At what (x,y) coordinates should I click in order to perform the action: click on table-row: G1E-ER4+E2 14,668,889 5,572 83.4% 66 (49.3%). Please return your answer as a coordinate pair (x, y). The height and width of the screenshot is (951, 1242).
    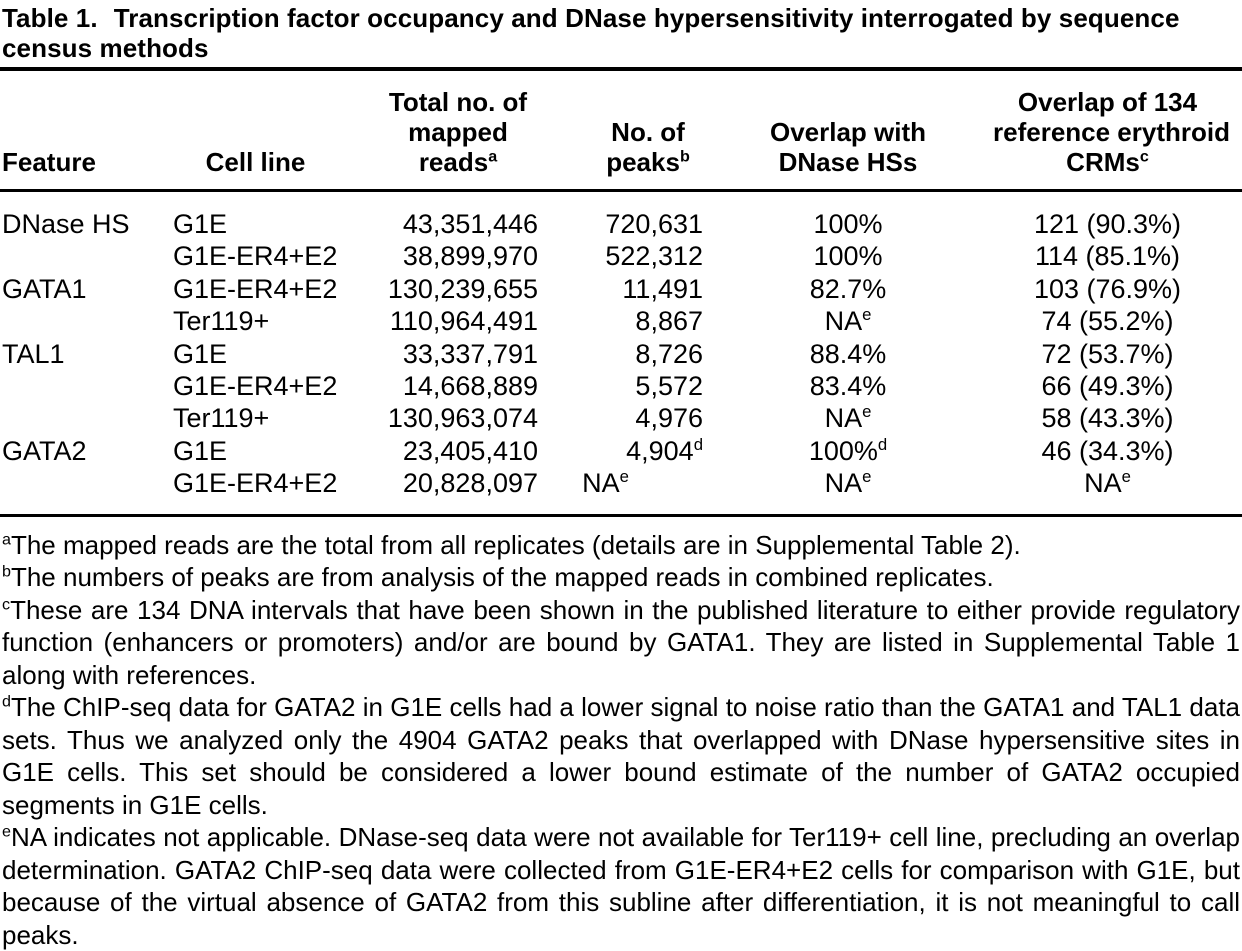
    Looking at the image, I should click on (621, 386).